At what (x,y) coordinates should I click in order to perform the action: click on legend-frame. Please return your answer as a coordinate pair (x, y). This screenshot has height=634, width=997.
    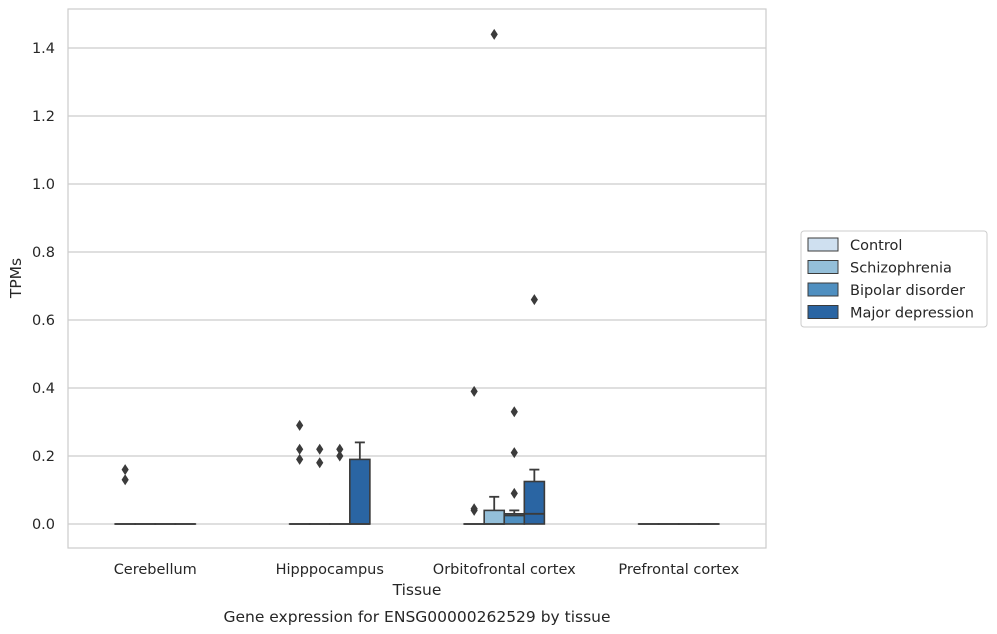
    Looking at the image, I should click on (894, 279).